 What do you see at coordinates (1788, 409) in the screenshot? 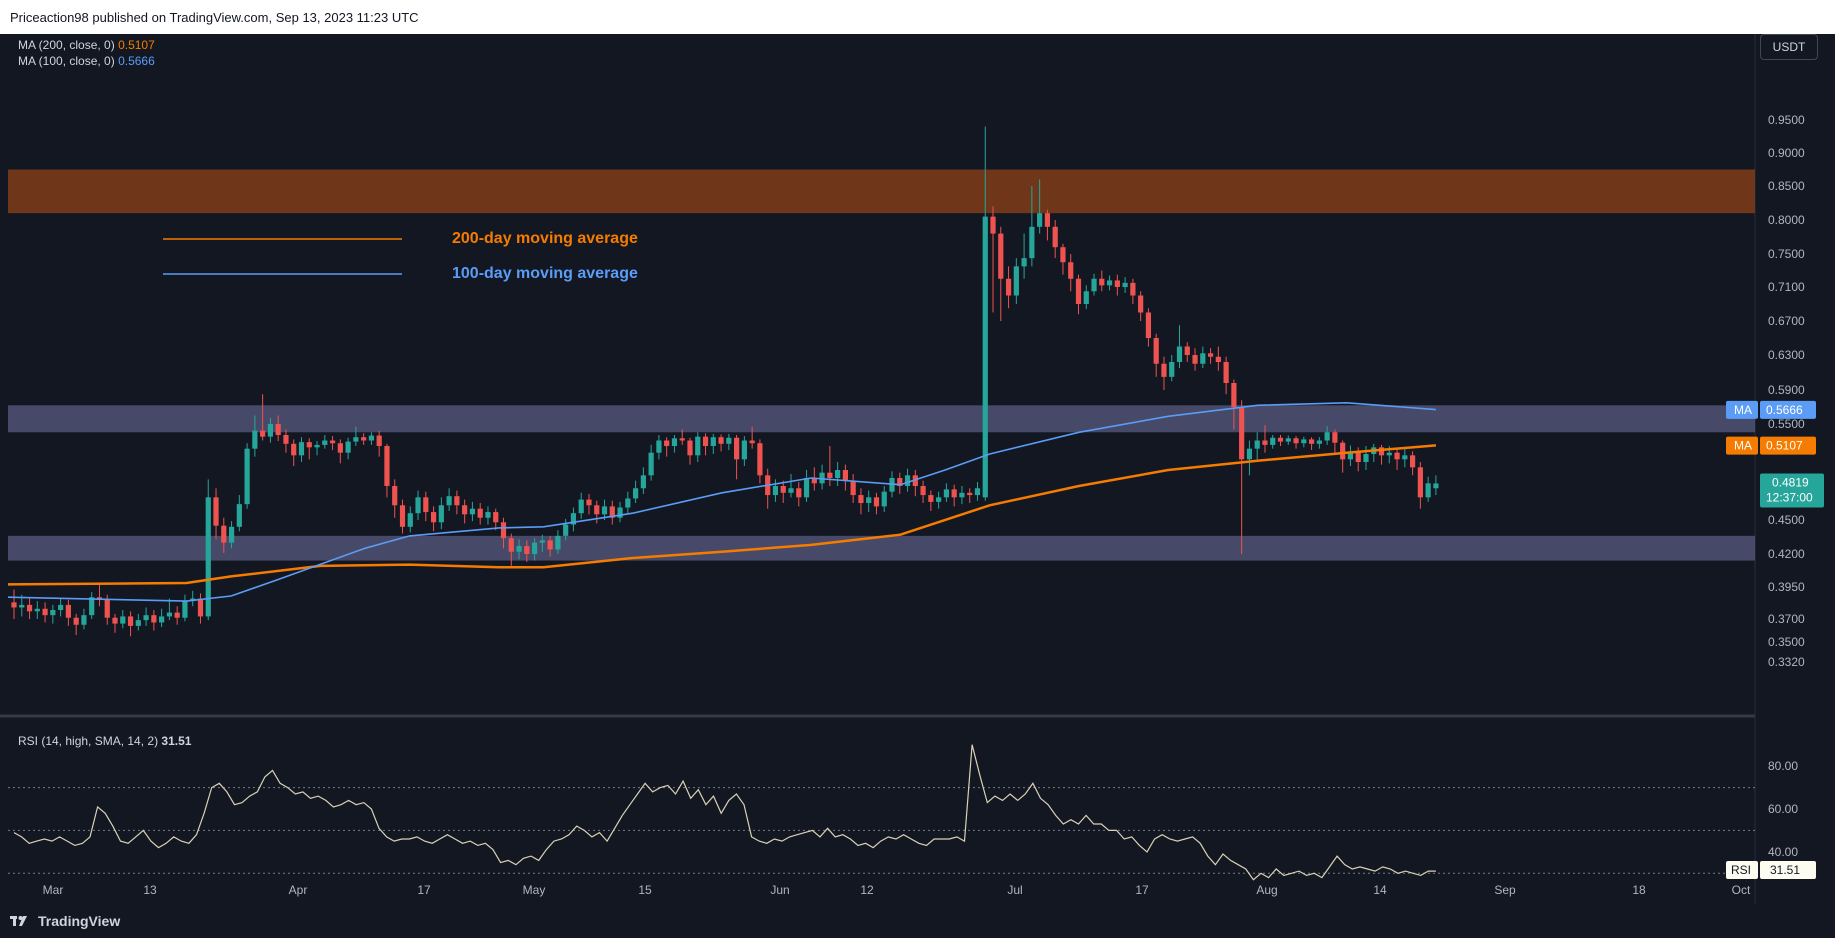
I see `ma100-price-label` at bounding box center [1788, 409].